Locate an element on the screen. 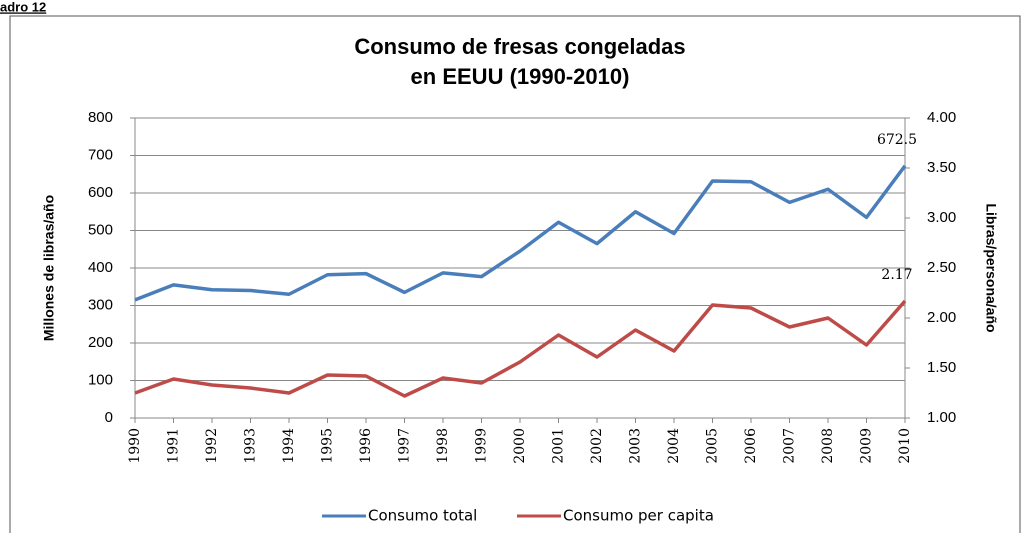 This screenshot has height=538, width=1025. data-label: 672.5 is located at coordinates (897, 140).